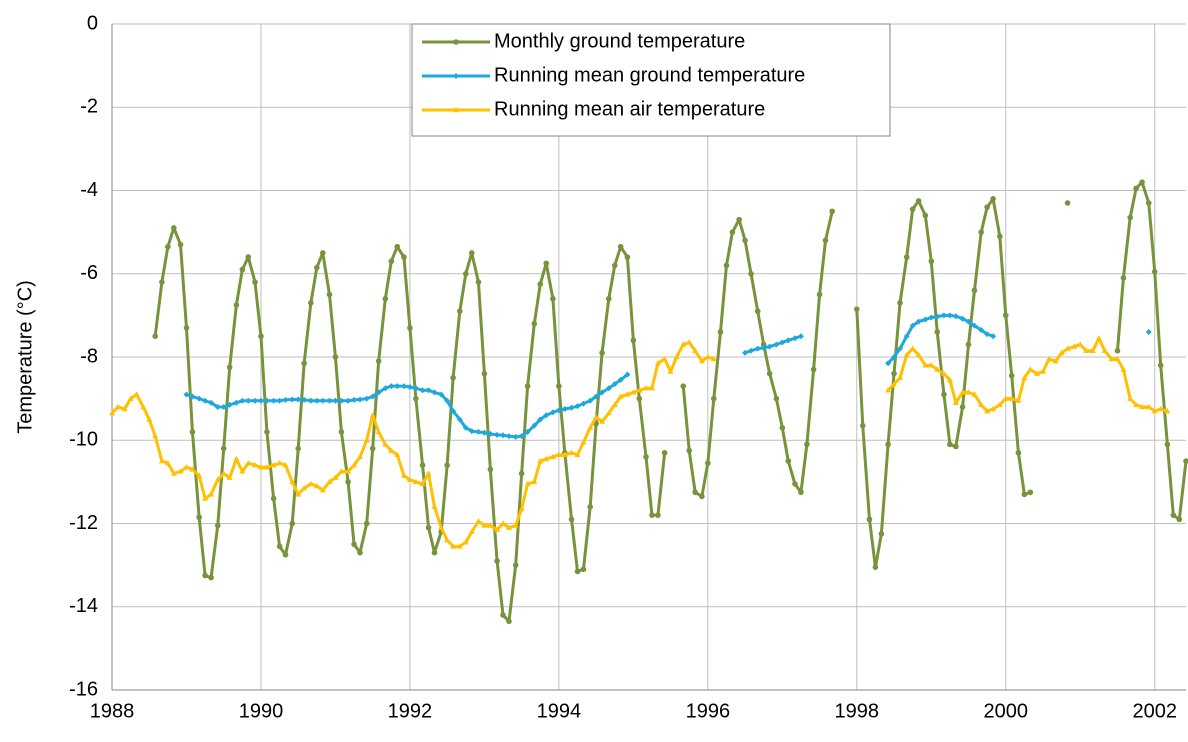 The image size is (1188, 742). I want to click on x-tick-label: 2002, so click(1154, 711).